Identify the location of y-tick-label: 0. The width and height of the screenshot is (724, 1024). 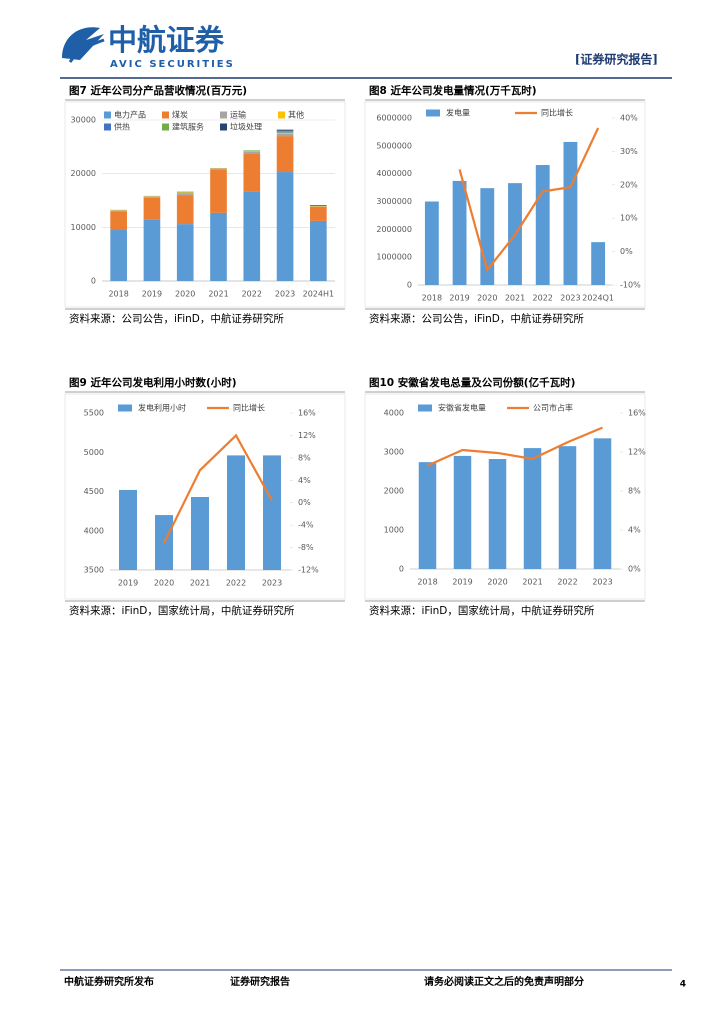
(93, 281).